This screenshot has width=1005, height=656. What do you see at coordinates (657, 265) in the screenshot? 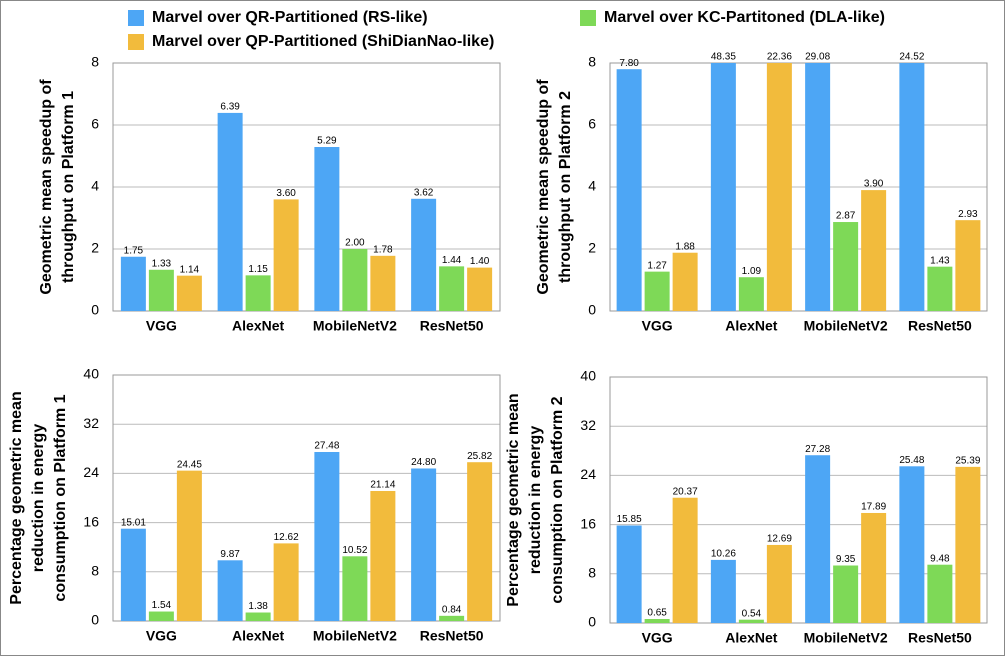
I see `value-label: 1.27` at bounding box center [657, 265].